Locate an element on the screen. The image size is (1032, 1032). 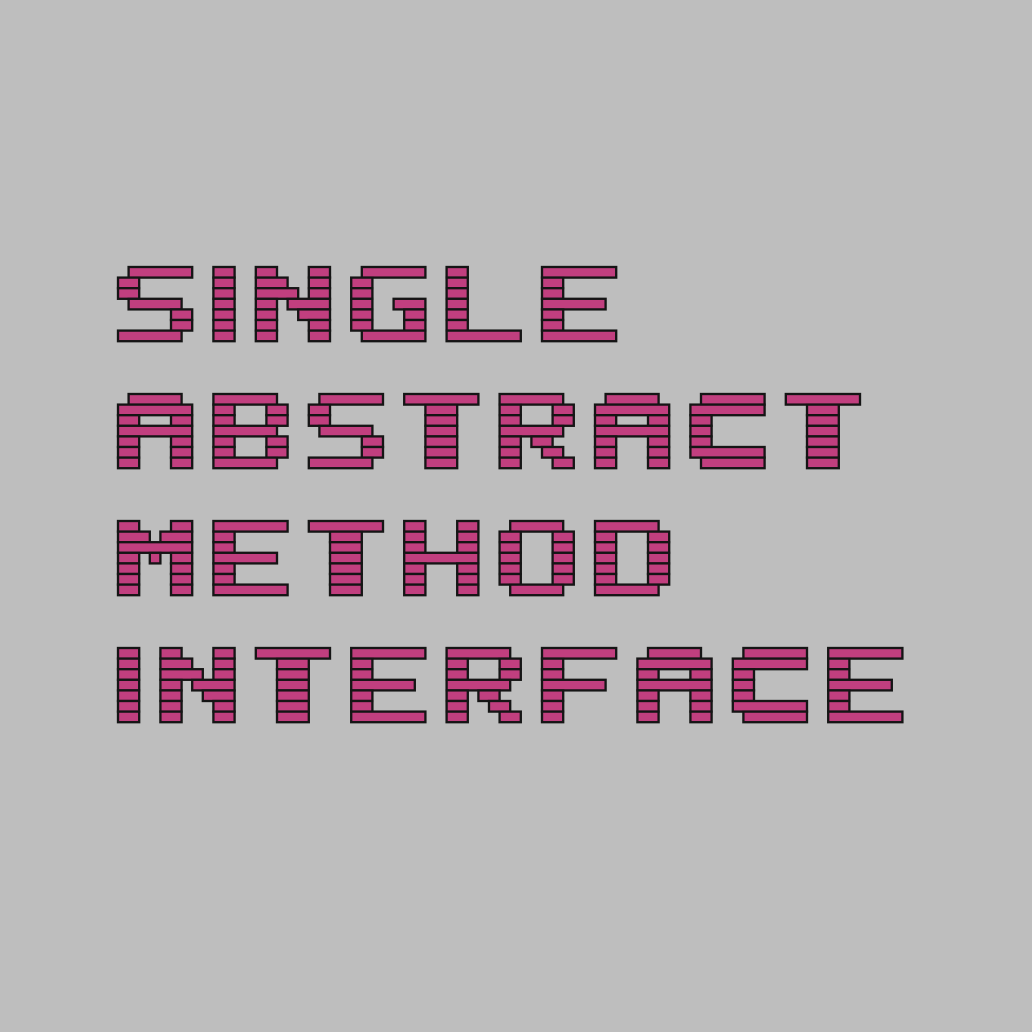
title-line-2: ABSTRACT is located at coordinates (489, 433).